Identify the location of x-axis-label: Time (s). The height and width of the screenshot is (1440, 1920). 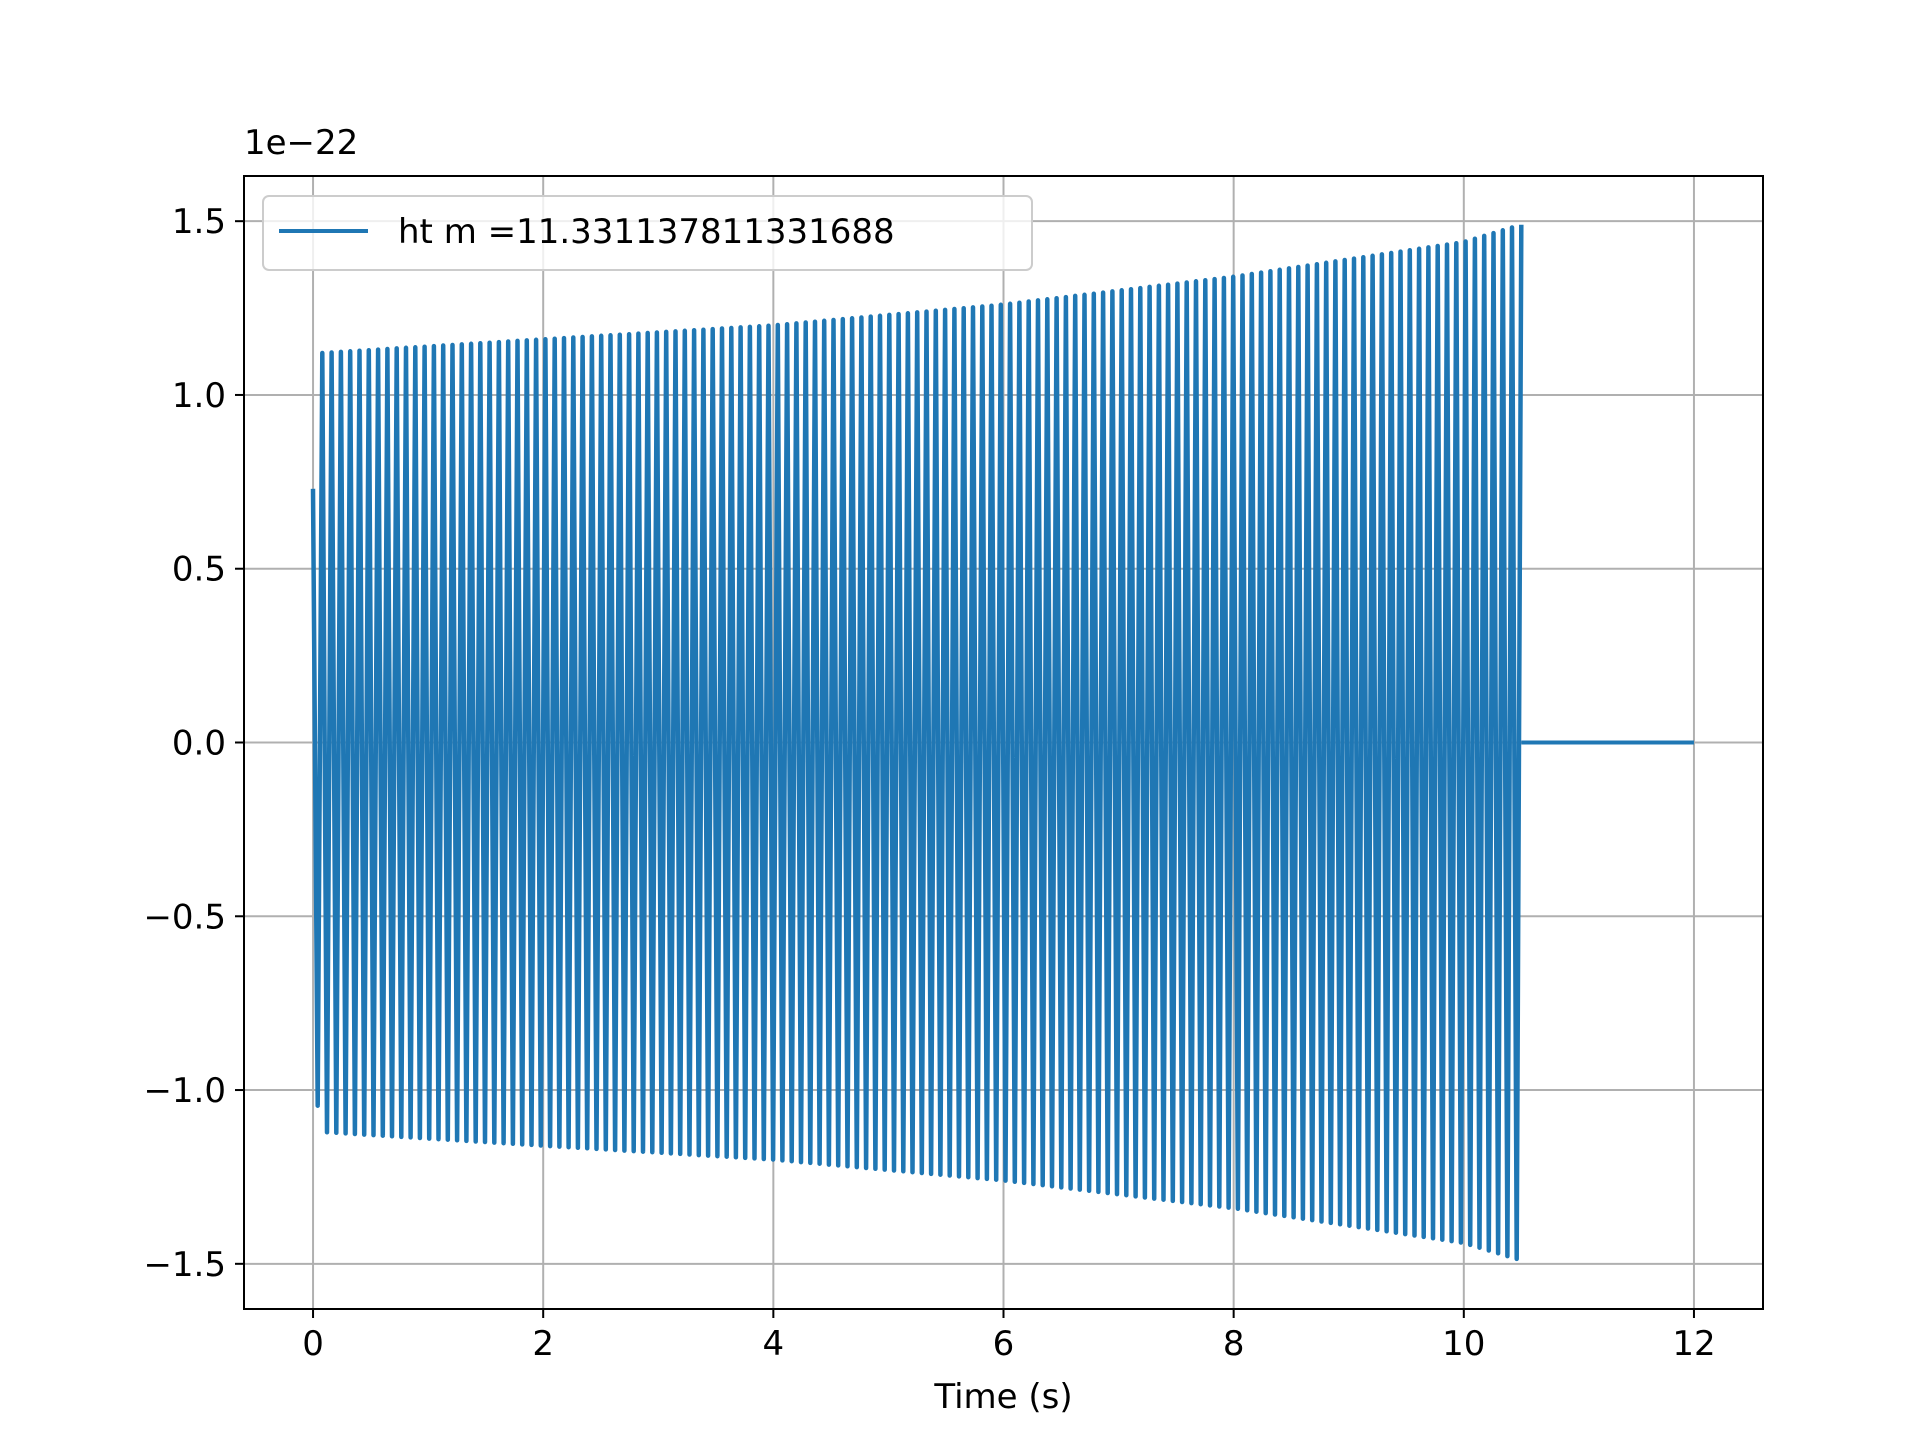
(1002, 1397).